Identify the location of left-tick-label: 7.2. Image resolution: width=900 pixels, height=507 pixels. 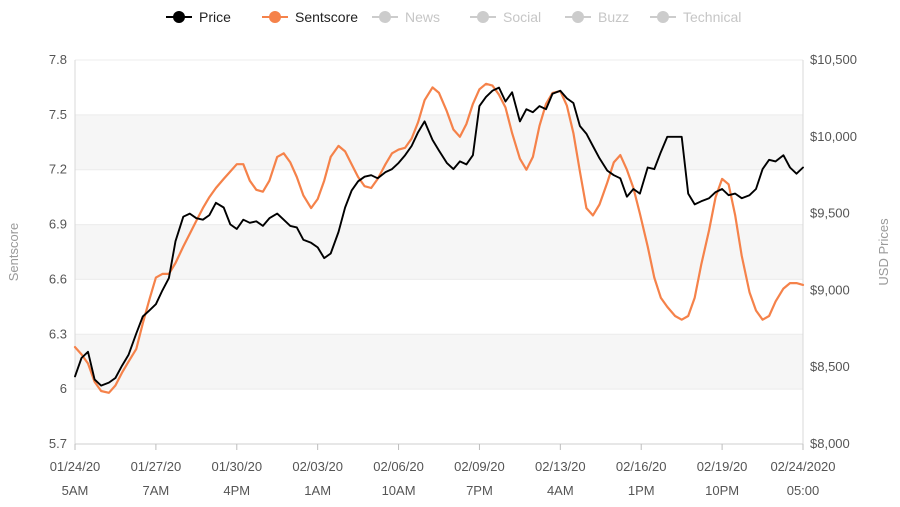
(58, 169).